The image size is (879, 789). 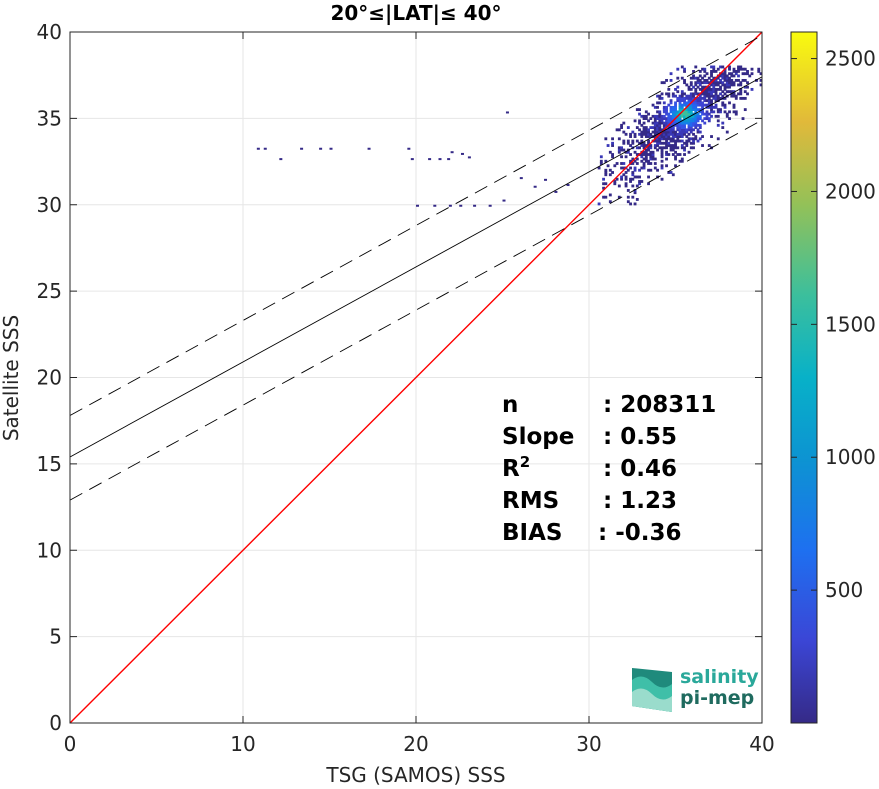 What do you see at coordinates (415, 744) in the screenshot?
I see `x-tick-label: 20` at bounding box center [415, 744].